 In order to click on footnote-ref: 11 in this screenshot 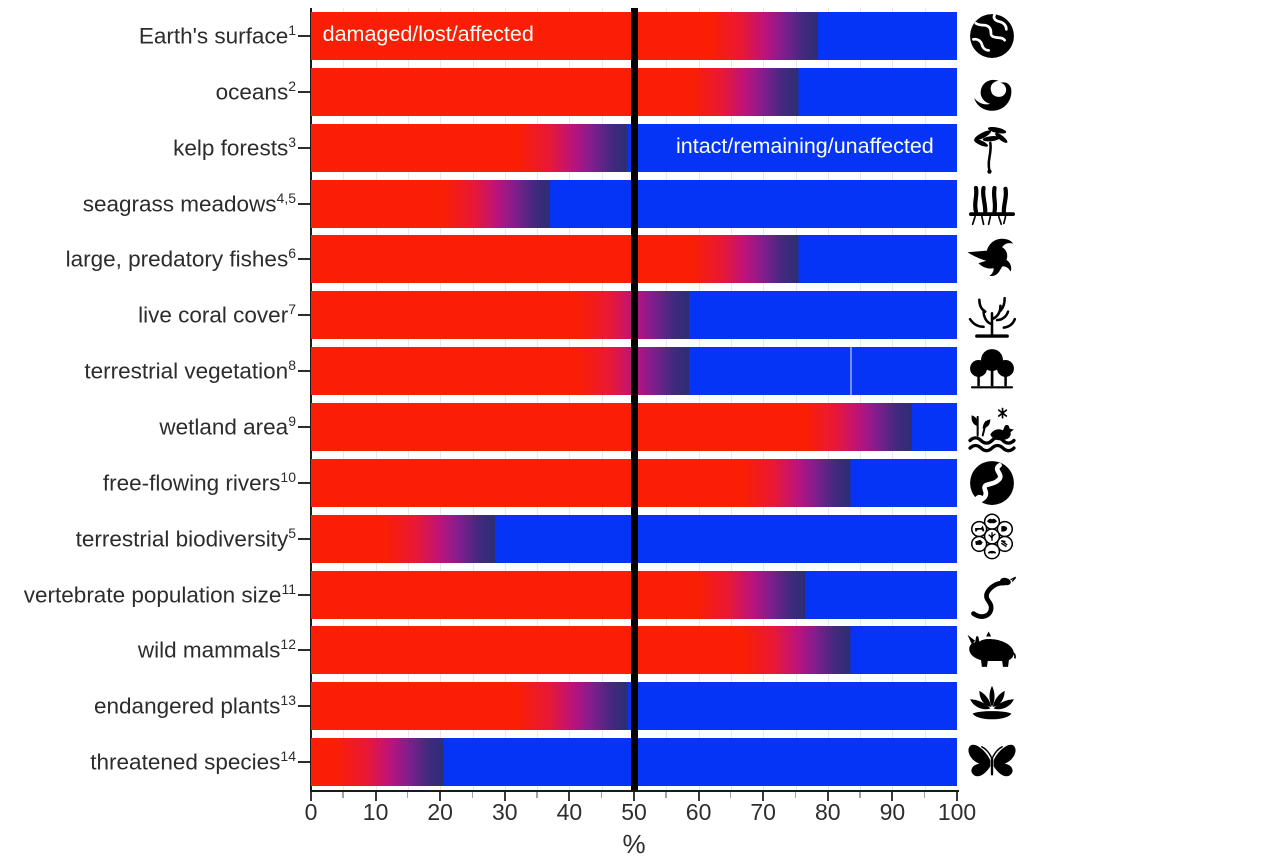, I will do `click(288, 588)`.